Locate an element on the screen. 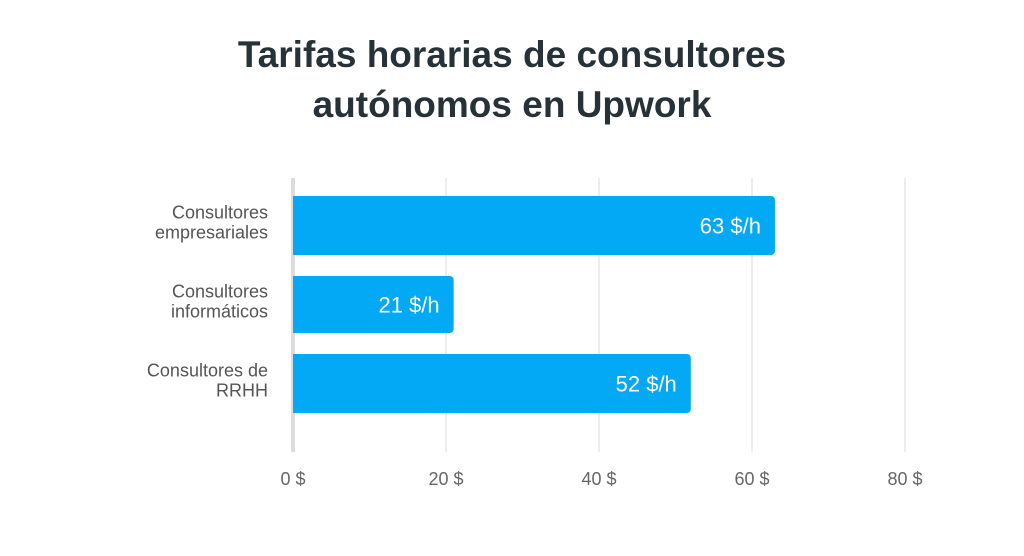  data-label: 52 $/h is located at coordinates (646, 384).